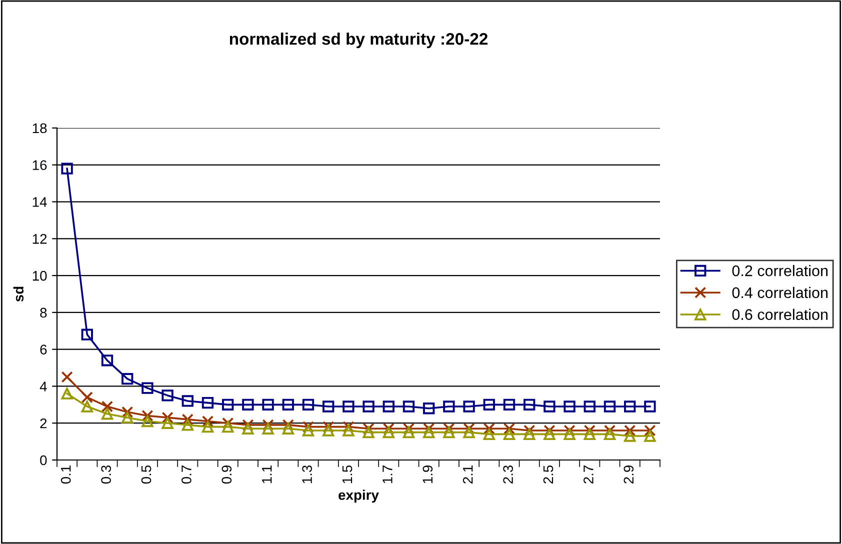 This screenshot has width=842, height=544. What do you see at coordinates (358, 496) in the screenshot?
I see `x-axis-title: expiry` at bounding box center [358, 496].